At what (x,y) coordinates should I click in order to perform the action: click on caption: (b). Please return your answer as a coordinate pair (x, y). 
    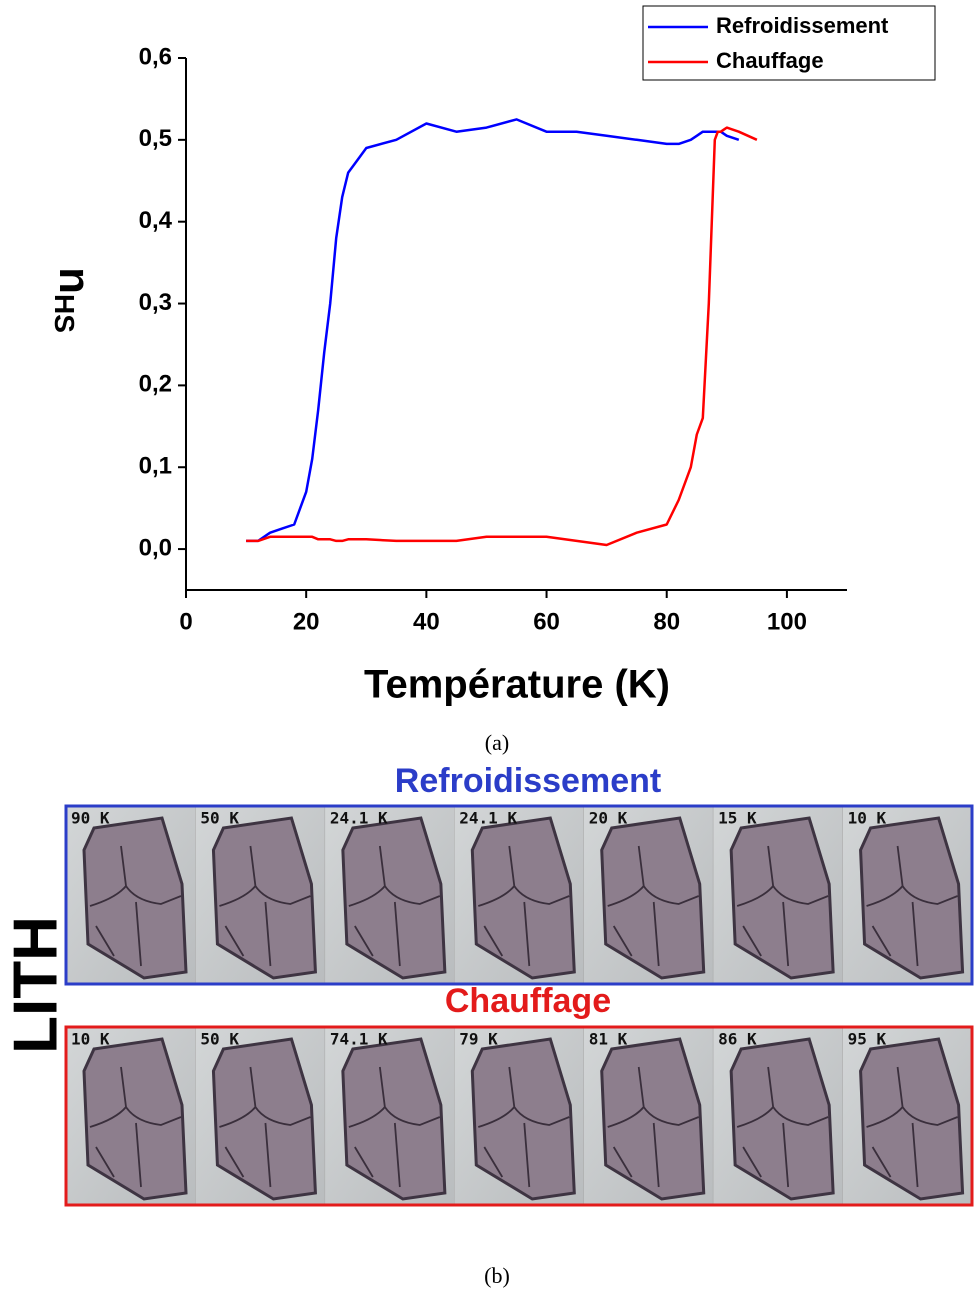
    Looking at the image, I should click on (497, 1275).